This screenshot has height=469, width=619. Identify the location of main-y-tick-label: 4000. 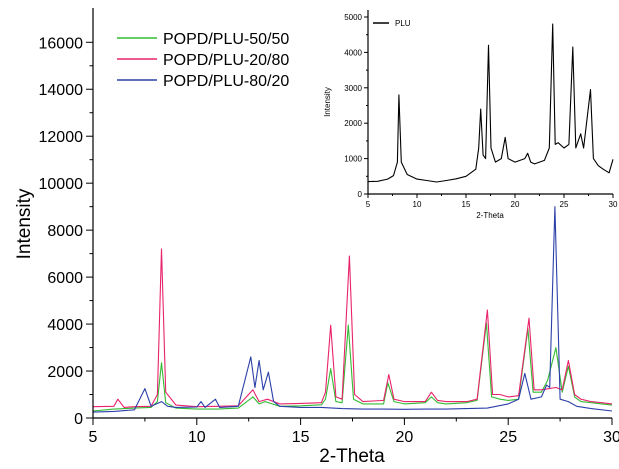
(65, 325).